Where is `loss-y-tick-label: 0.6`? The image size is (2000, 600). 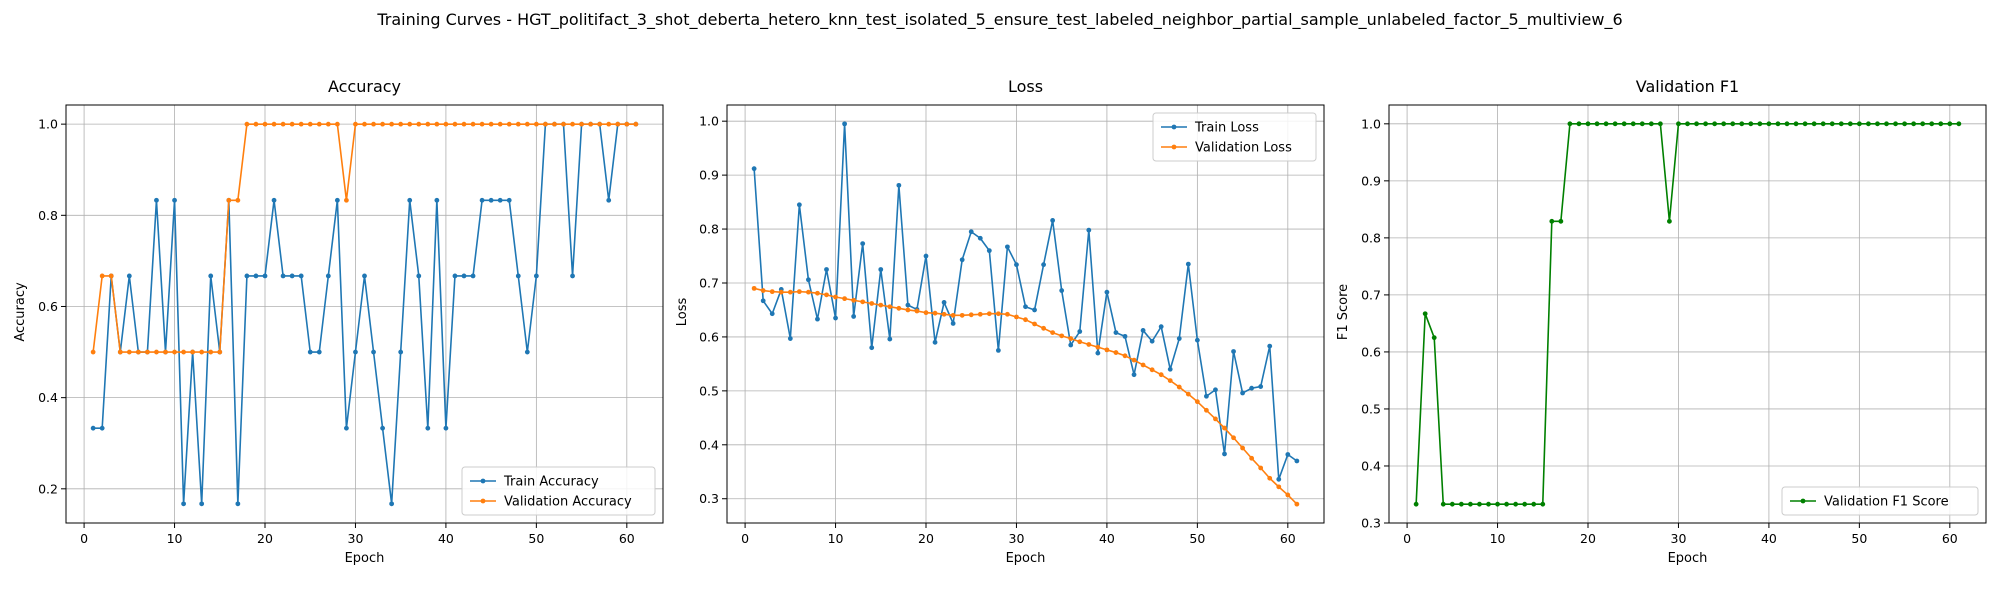
loss-y-tick-label: 0.6 is located at coordinates (709, 336).